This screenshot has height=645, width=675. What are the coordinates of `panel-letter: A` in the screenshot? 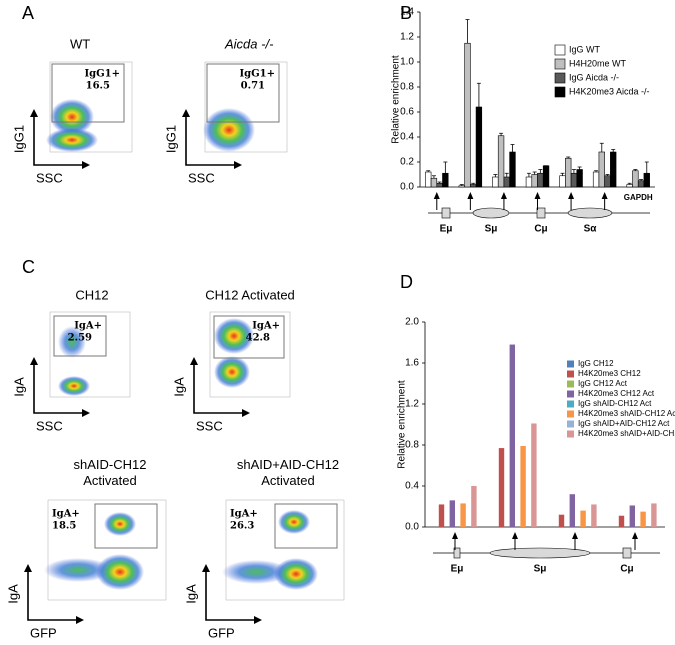 It's located at (28, 13).